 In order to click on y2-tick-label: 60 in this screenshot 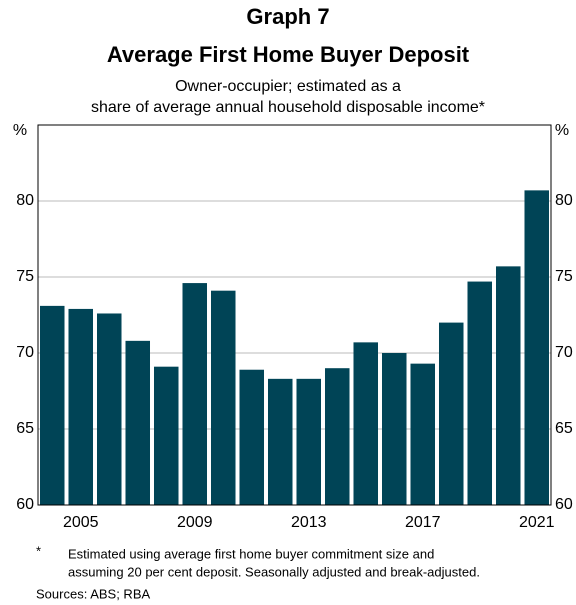, I will do `click(564, 504)`.